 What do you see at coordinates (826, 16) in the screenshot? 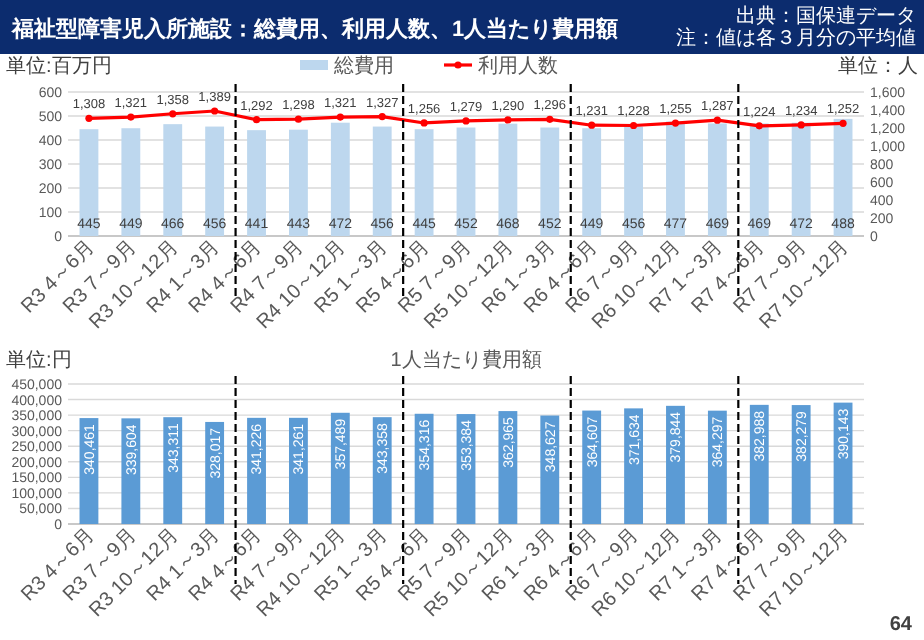
I see `source-note: 出典：国保連データ` at bounding box center [826, 16].